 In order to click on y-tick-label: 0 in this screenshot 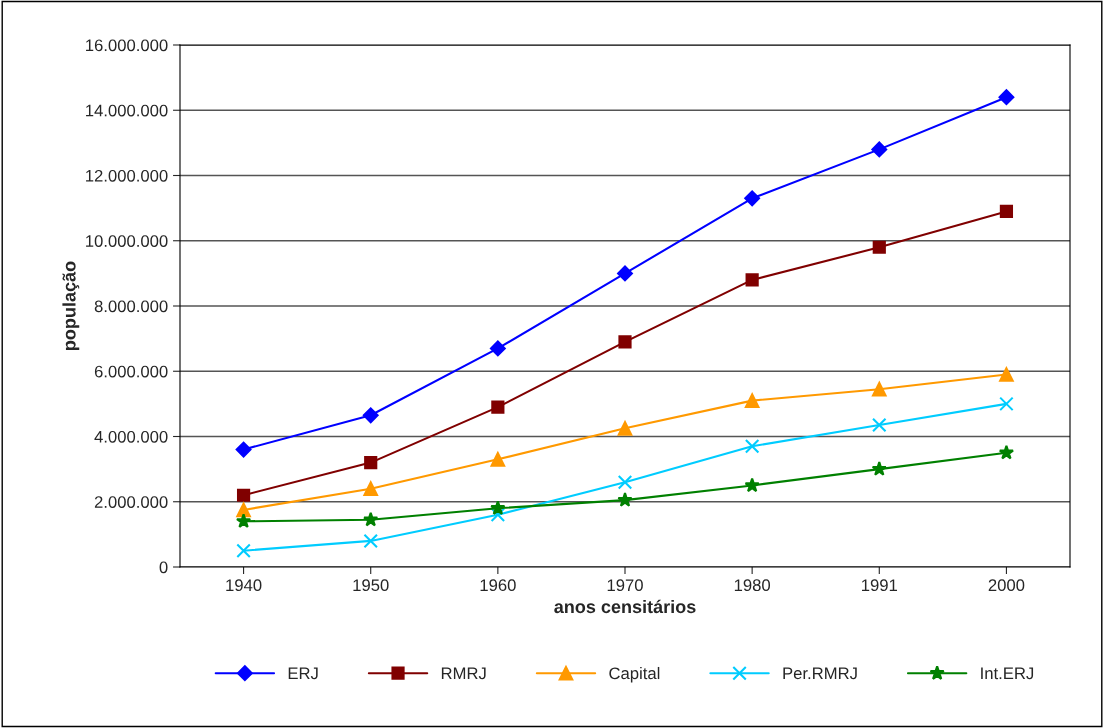, I will do `click(163, 567)`.